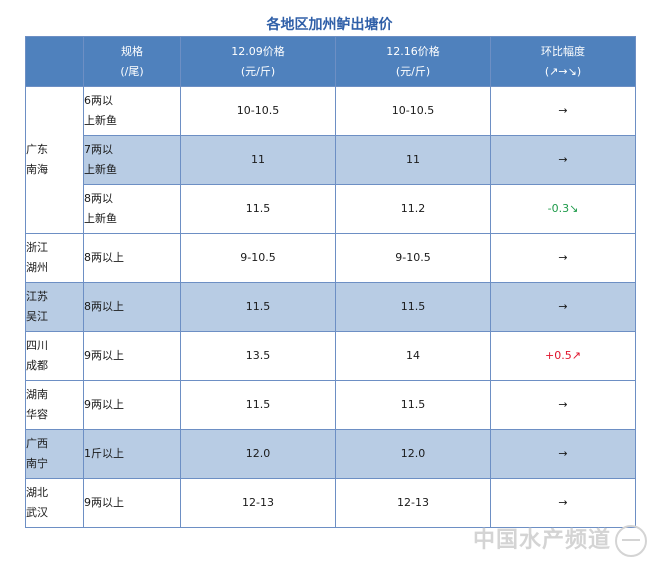 The image size is (659, 563). Describe the element at coordinates (258, 71) in the screenshot. I see `header-price-1209-unit: (元/斤)` at that location.